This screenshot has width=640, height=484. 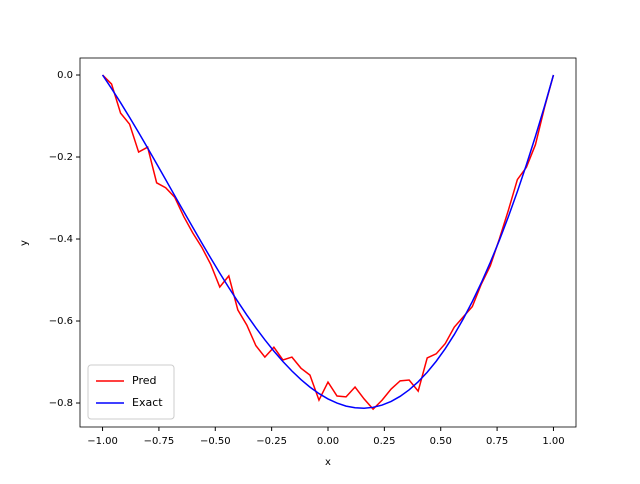 What do you see at coordinates (497, 441) in the screenshot?
I see `x-tick-label: 0.75` at bounding box center [497, 441].